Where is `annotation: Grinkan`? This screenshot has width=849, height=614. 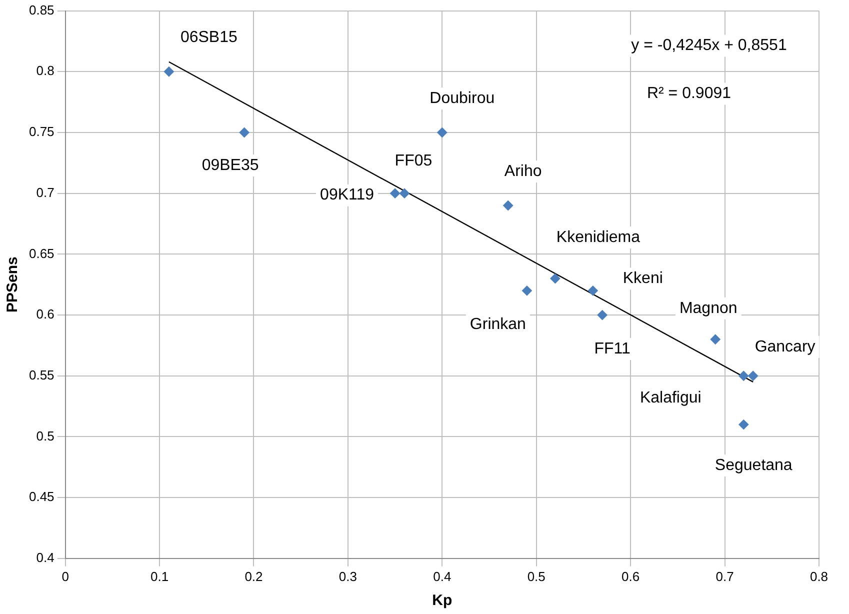
annotation: Grinkan is located at coordinates (498, 325).